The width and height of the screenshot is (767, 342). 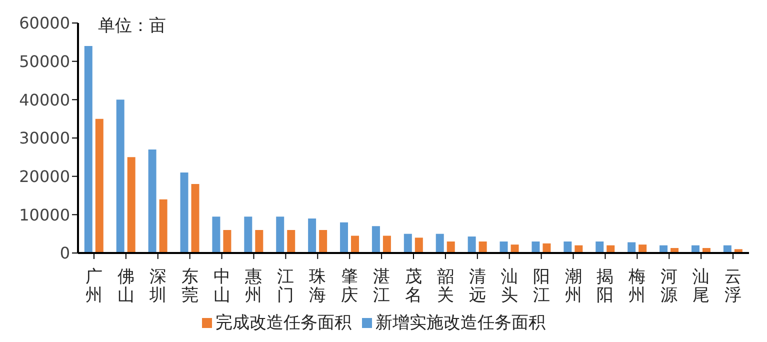 What do you see at coordinates (541, 286) in the screenshot?
I see `x-tick-label: 阳江` at bounding box center [541, 286].